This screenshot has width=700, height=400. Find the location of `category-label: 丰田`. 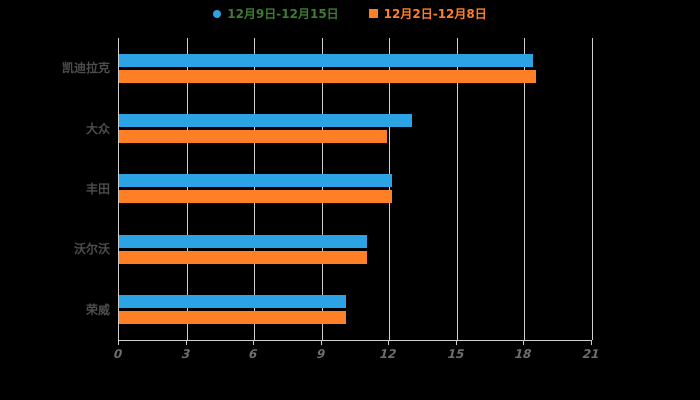

category-label: 丰田 is located at coordinates (97, 189).